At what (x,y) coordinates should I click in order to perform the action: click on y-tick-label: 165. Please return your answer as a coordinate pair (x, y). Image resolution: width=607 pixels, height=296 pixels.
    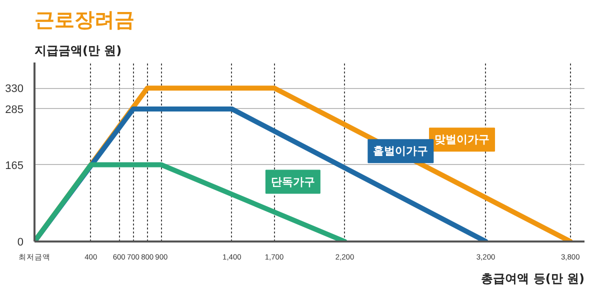
    Looking at the image, I should click on (14, 166).